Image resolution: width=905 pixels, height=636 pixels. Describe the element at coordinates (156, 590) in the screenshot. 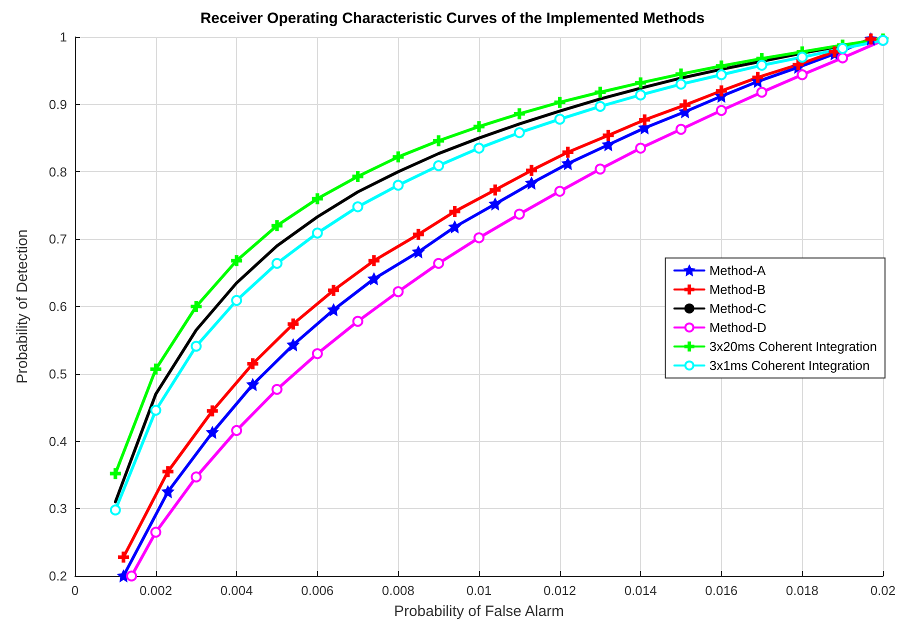

I see `x-tick-label: 0.002` at that location.